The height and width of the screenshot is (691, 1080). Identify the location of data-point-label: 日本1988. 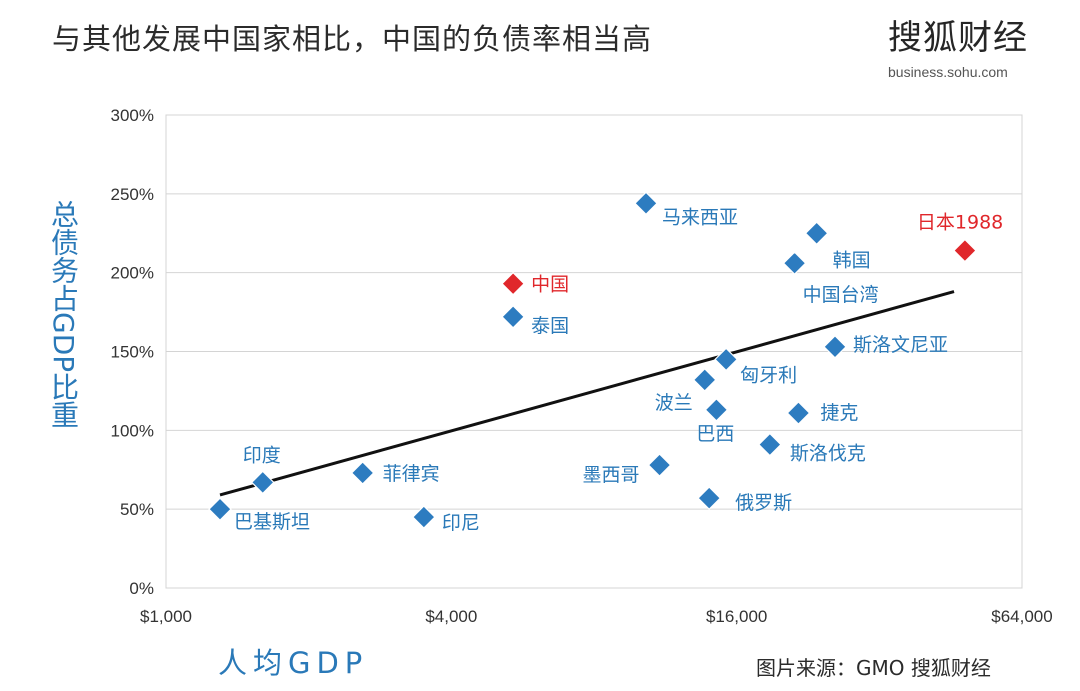
(960, 223).